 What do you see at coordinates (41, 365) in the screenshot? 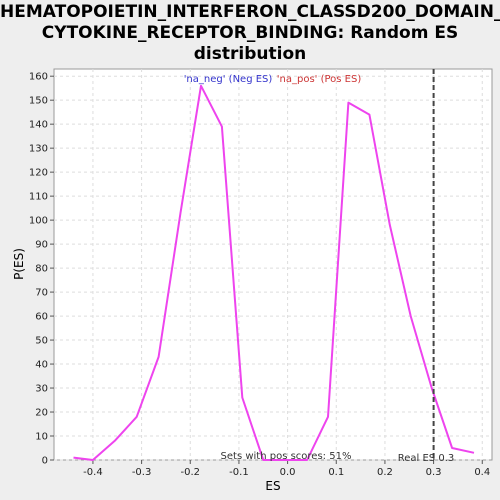
I see `y-tick-label: 40` at bounding box center [41, 365].